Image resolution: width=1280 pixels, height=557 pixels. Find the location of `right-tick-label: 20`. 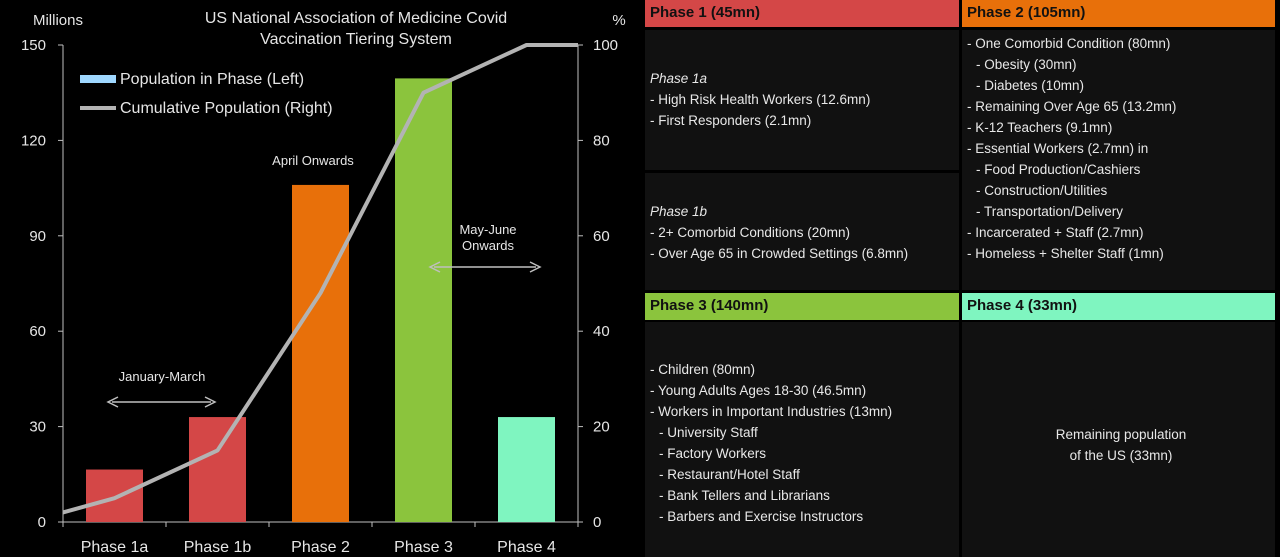

right-tick-label: 20 is located at coordinates (601, 427).